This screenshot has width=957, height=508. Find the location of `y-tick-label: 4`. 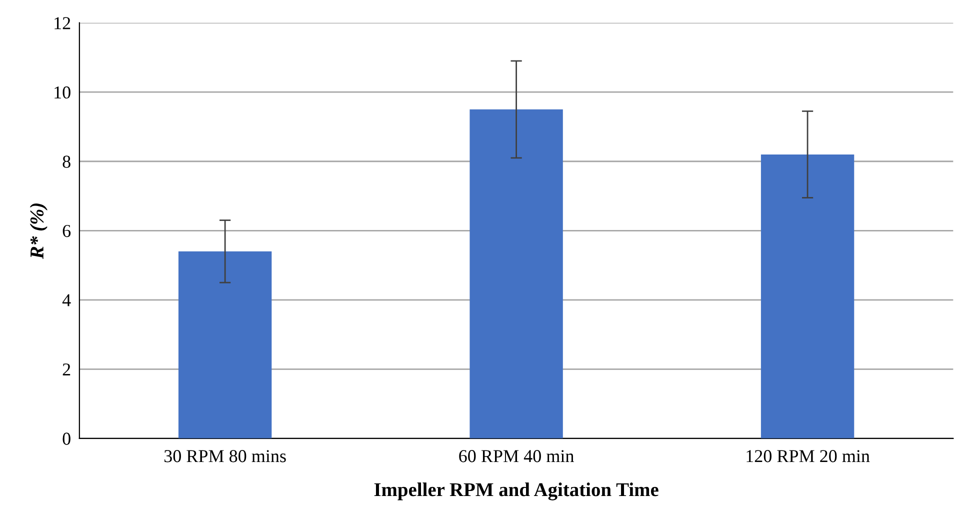

y-tick-label: 4 is located at coordinates (66, 300).